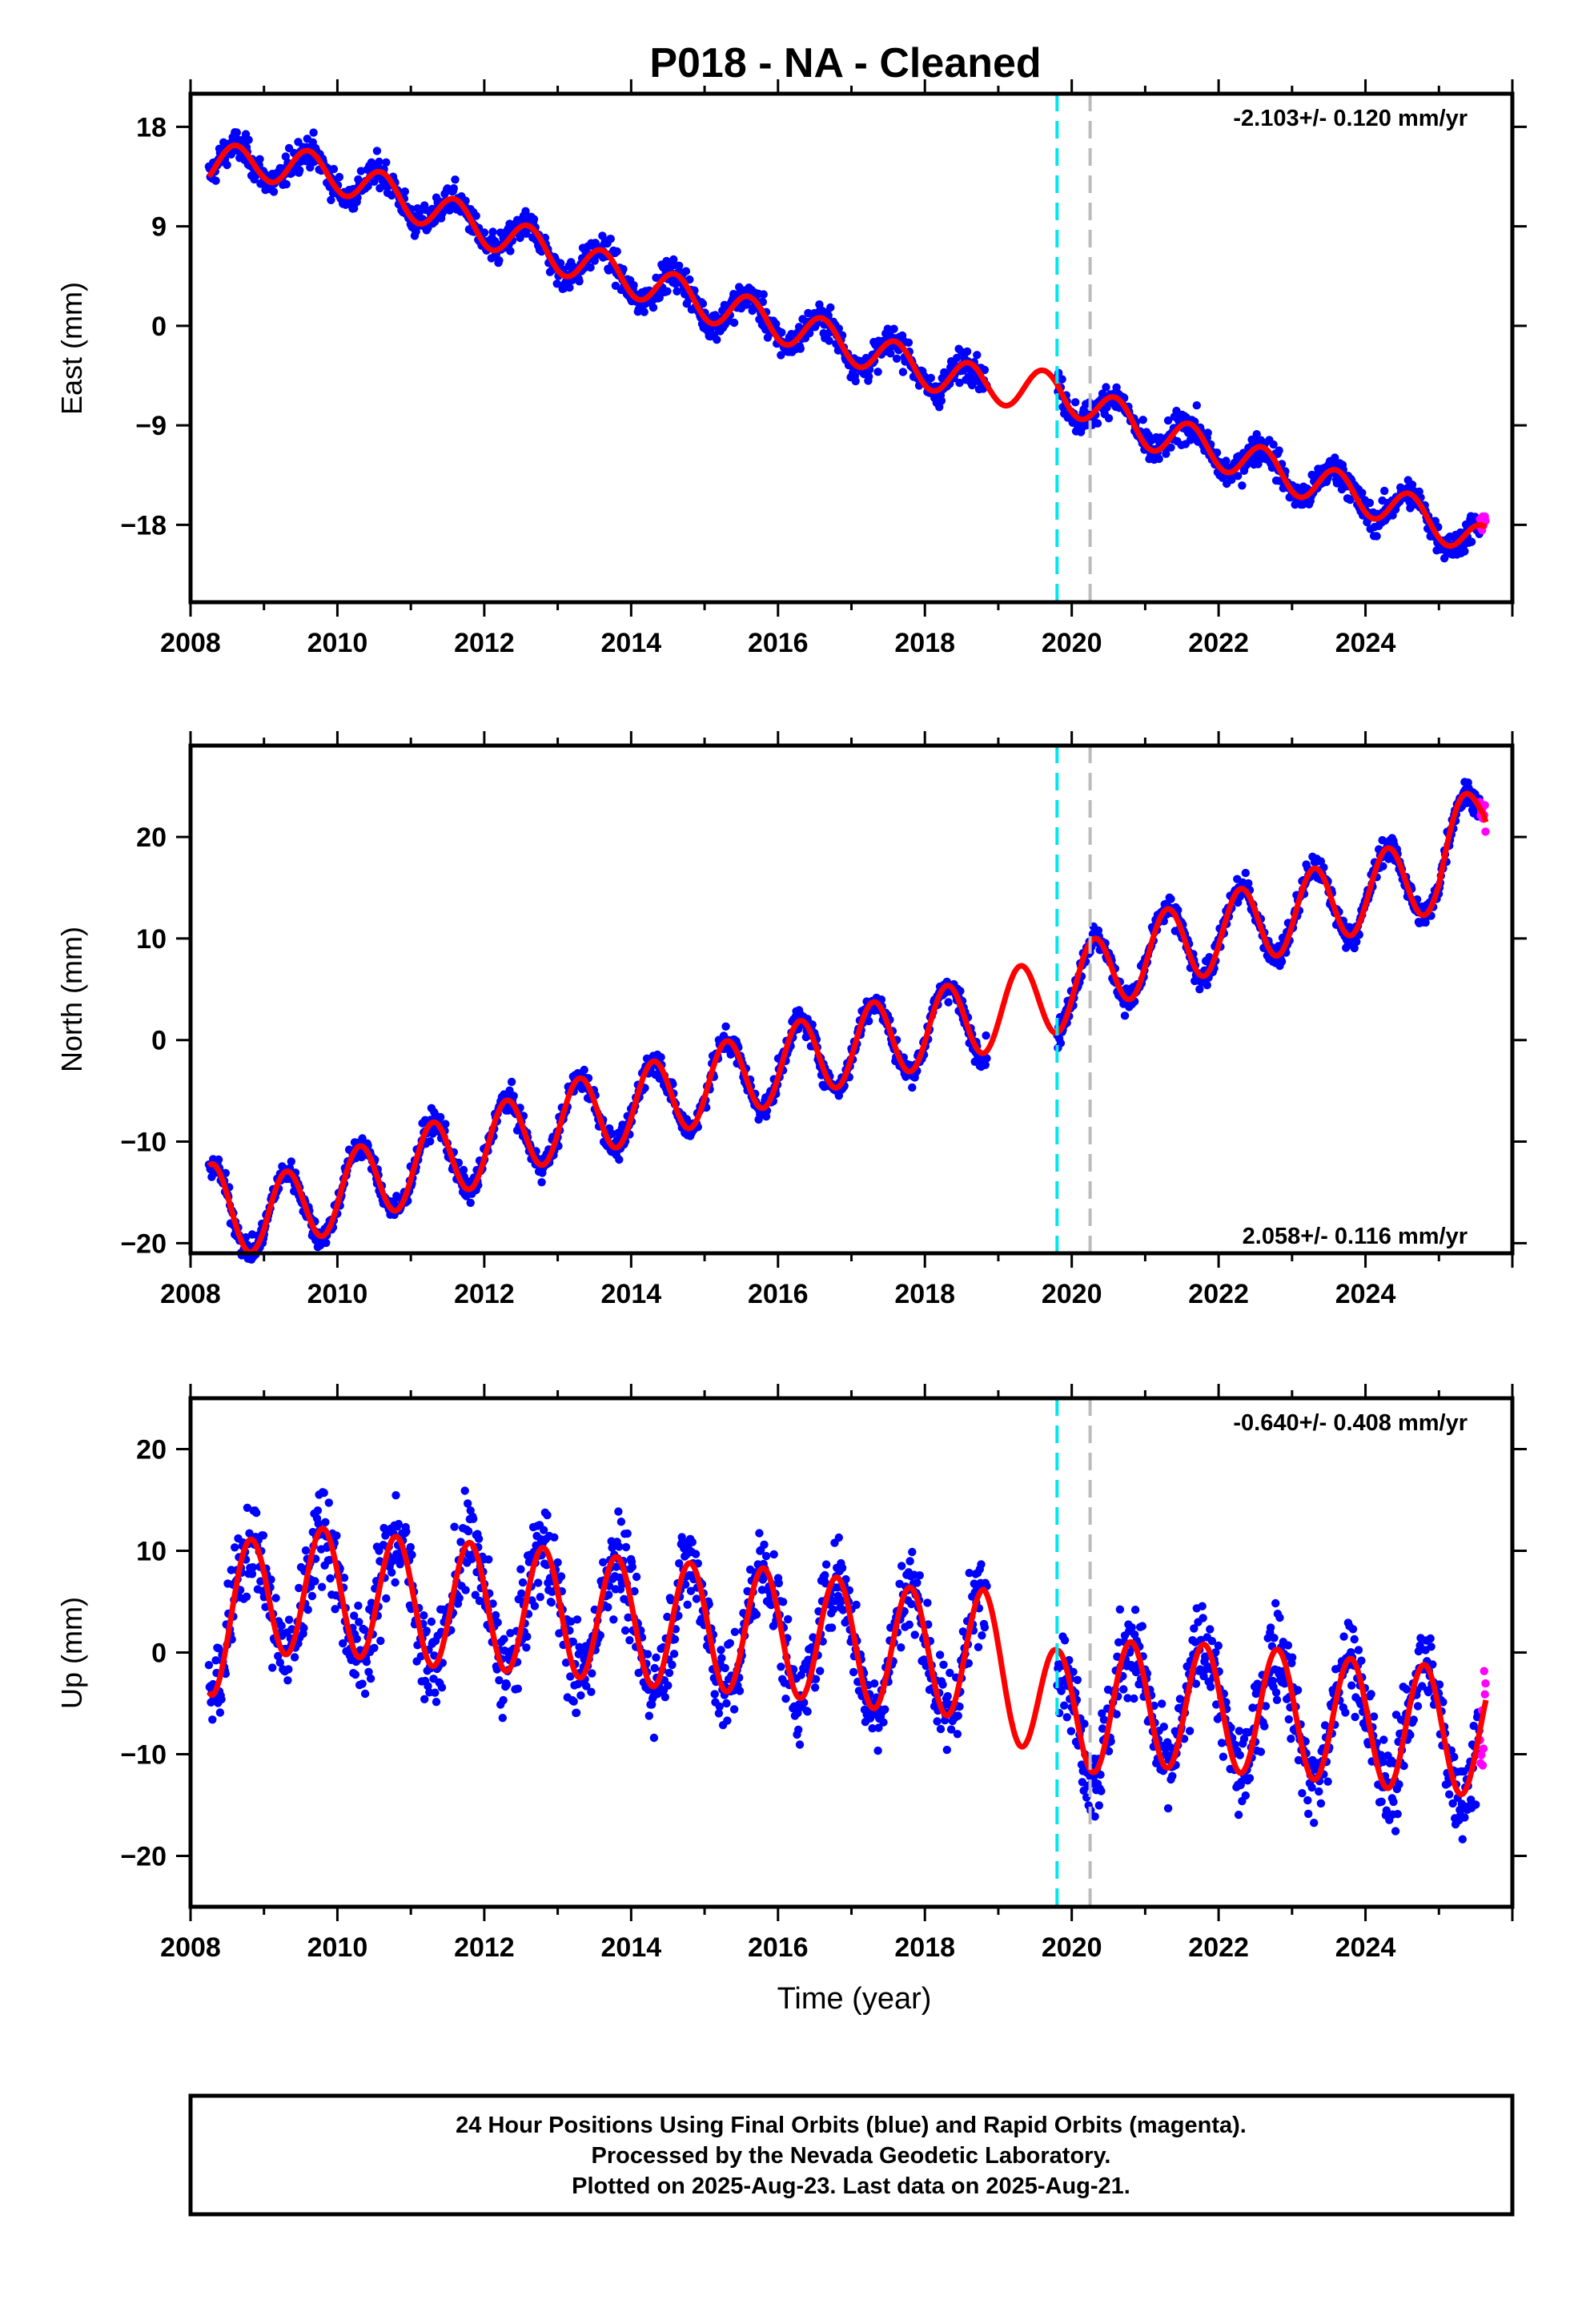 The width and height of the screenshot is (1582, 2324). Describe the element at coordinates (337, 643) in the screenshot. I see `east-xtick-label: 2010` at that location.